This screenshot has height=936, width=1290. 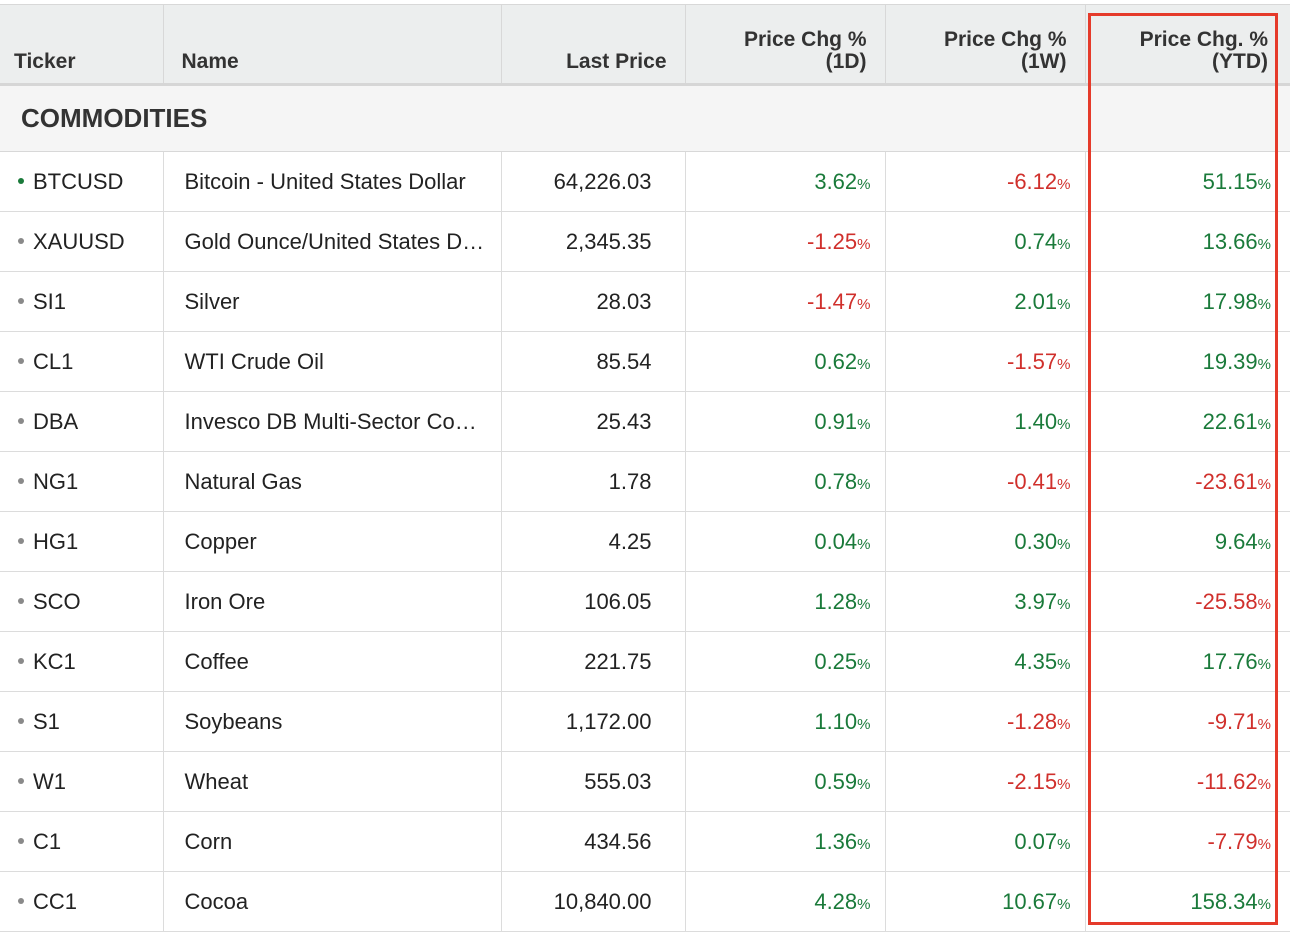 What do you see at coordinates (82, 781) in the screenshot?
I see `ticker-cell: W1` at bounding box center [82, 781].